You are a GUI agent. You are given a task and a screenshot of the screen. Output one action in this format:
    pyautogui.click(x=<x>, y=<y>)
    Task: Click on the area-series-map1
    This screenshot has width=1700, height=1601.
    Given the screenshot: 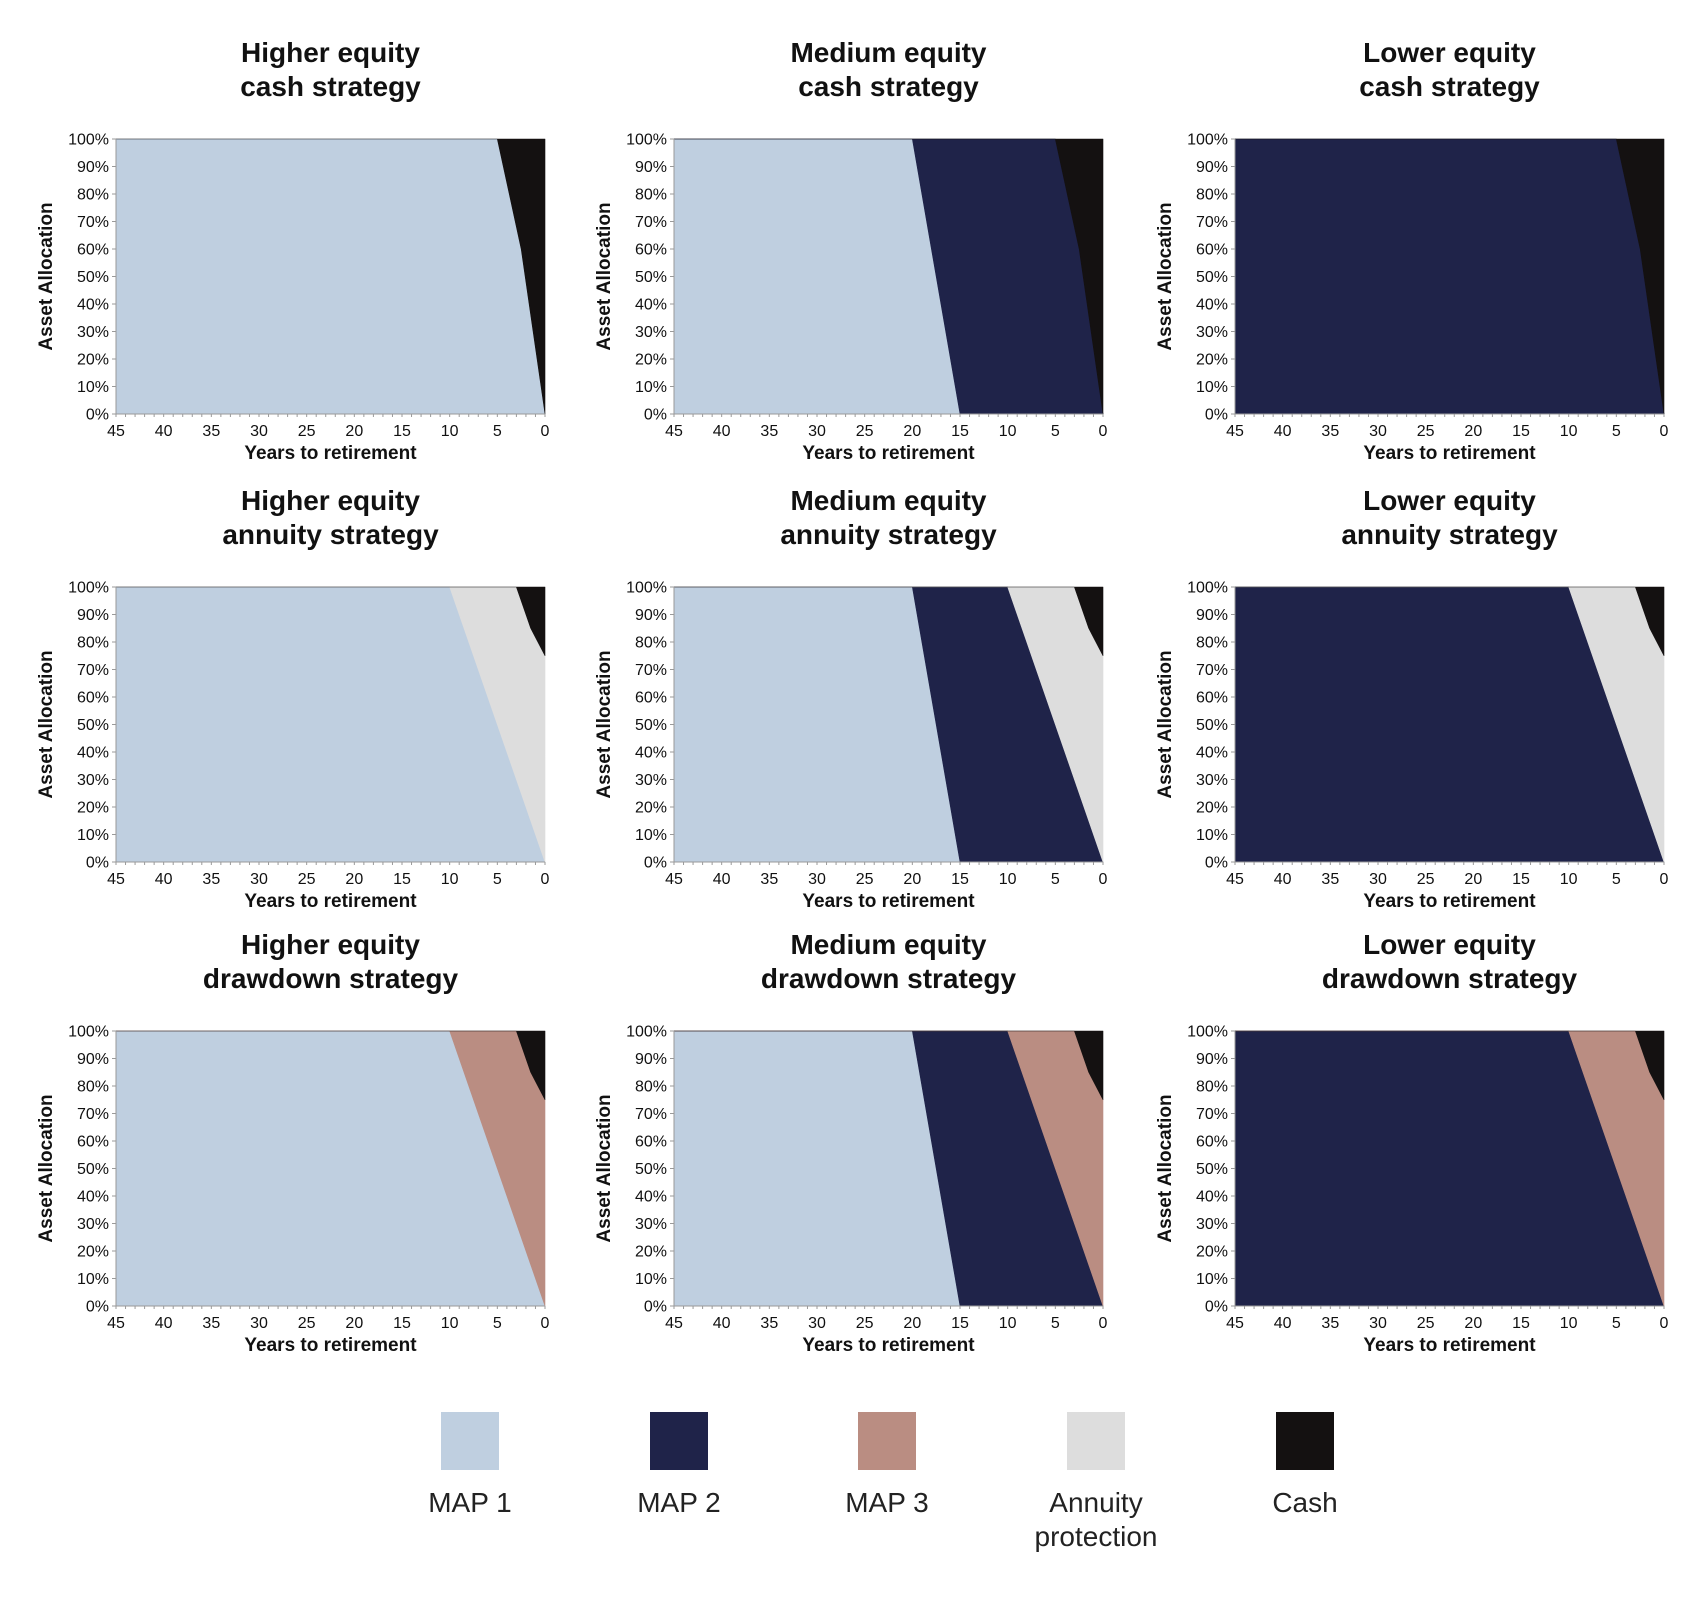 What is the action you would take?
    pyautogui.click(x=330, y=276)
    